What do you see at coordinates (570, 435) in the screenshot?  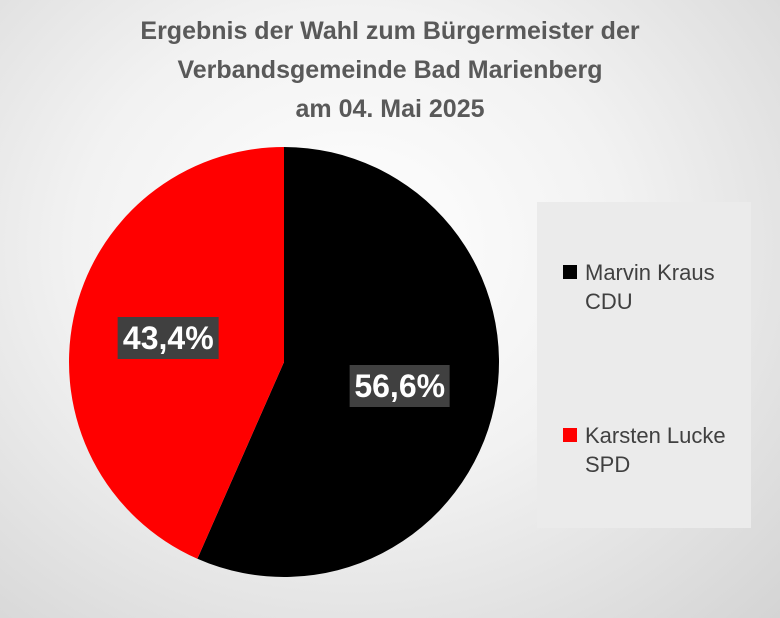 I see `legend-swatch-lucke` at bounding box center [570, 435].